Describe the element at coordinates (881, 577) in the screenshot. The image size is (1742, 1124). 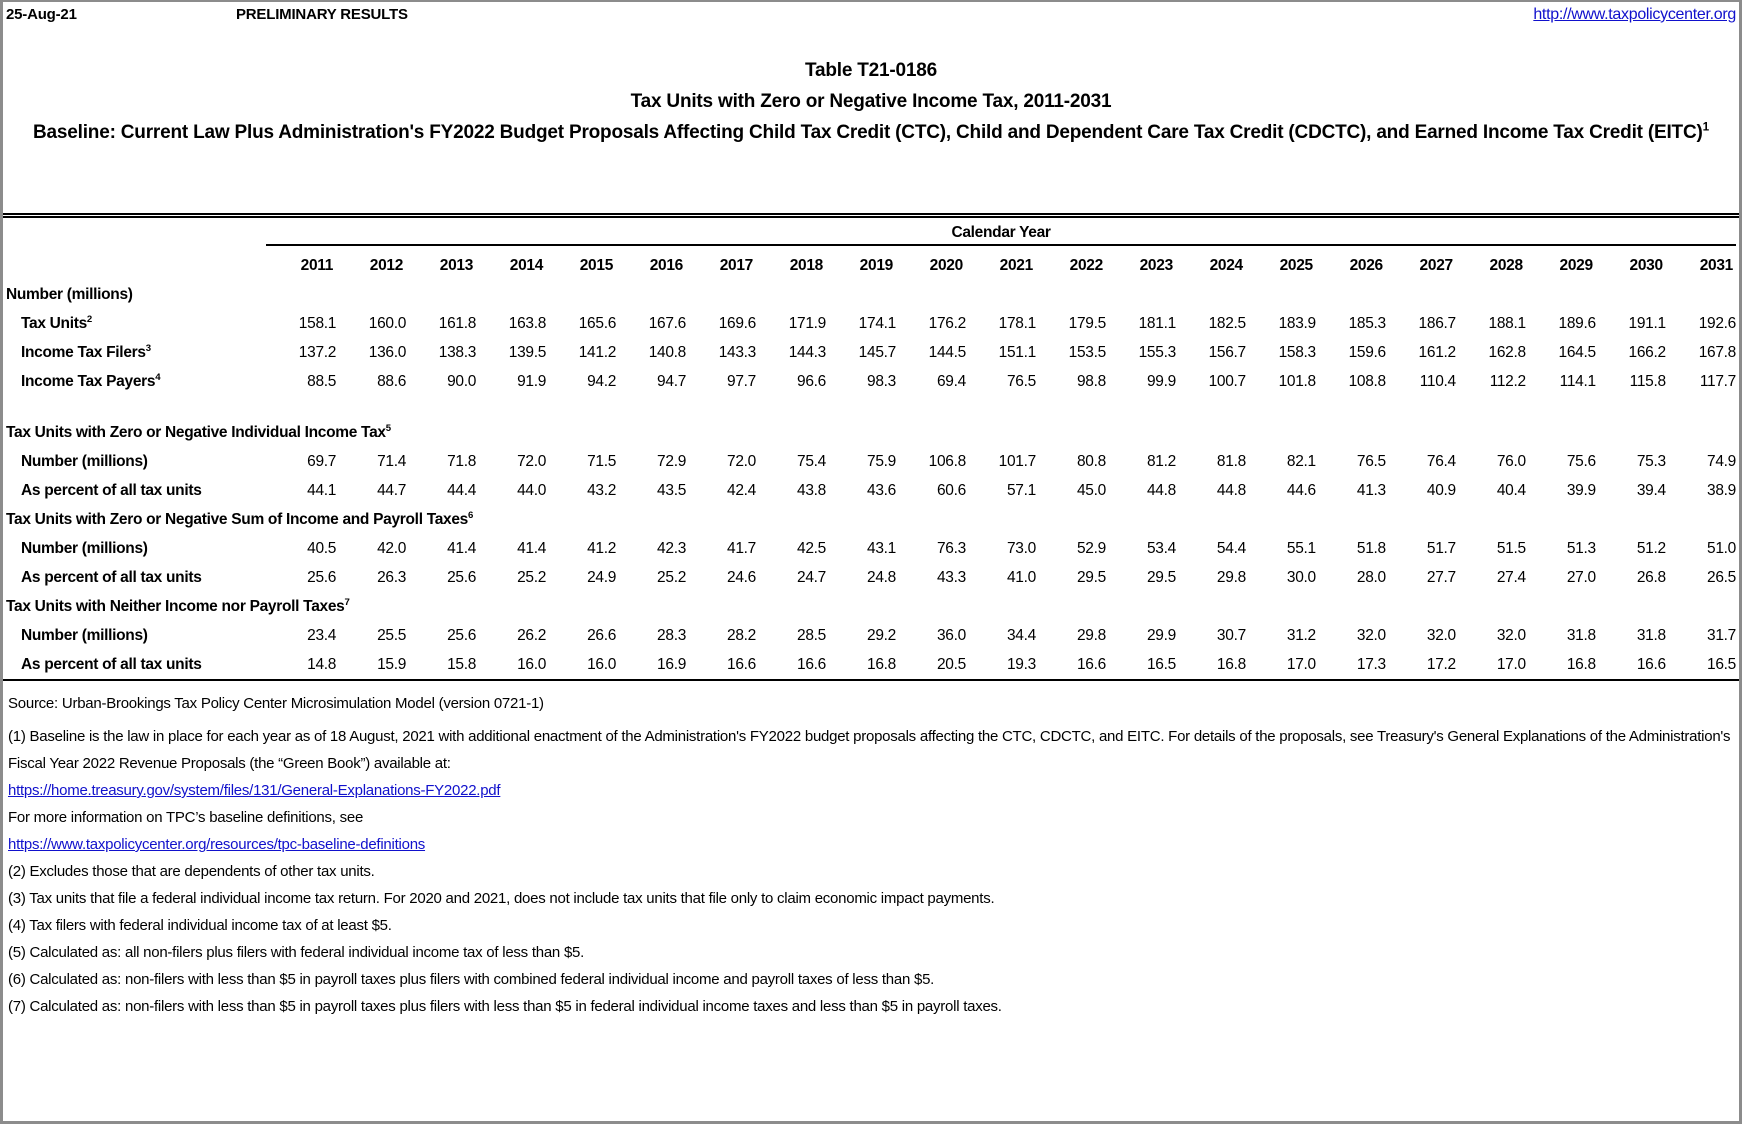
I see `cell-2019: 24.8` at that location.